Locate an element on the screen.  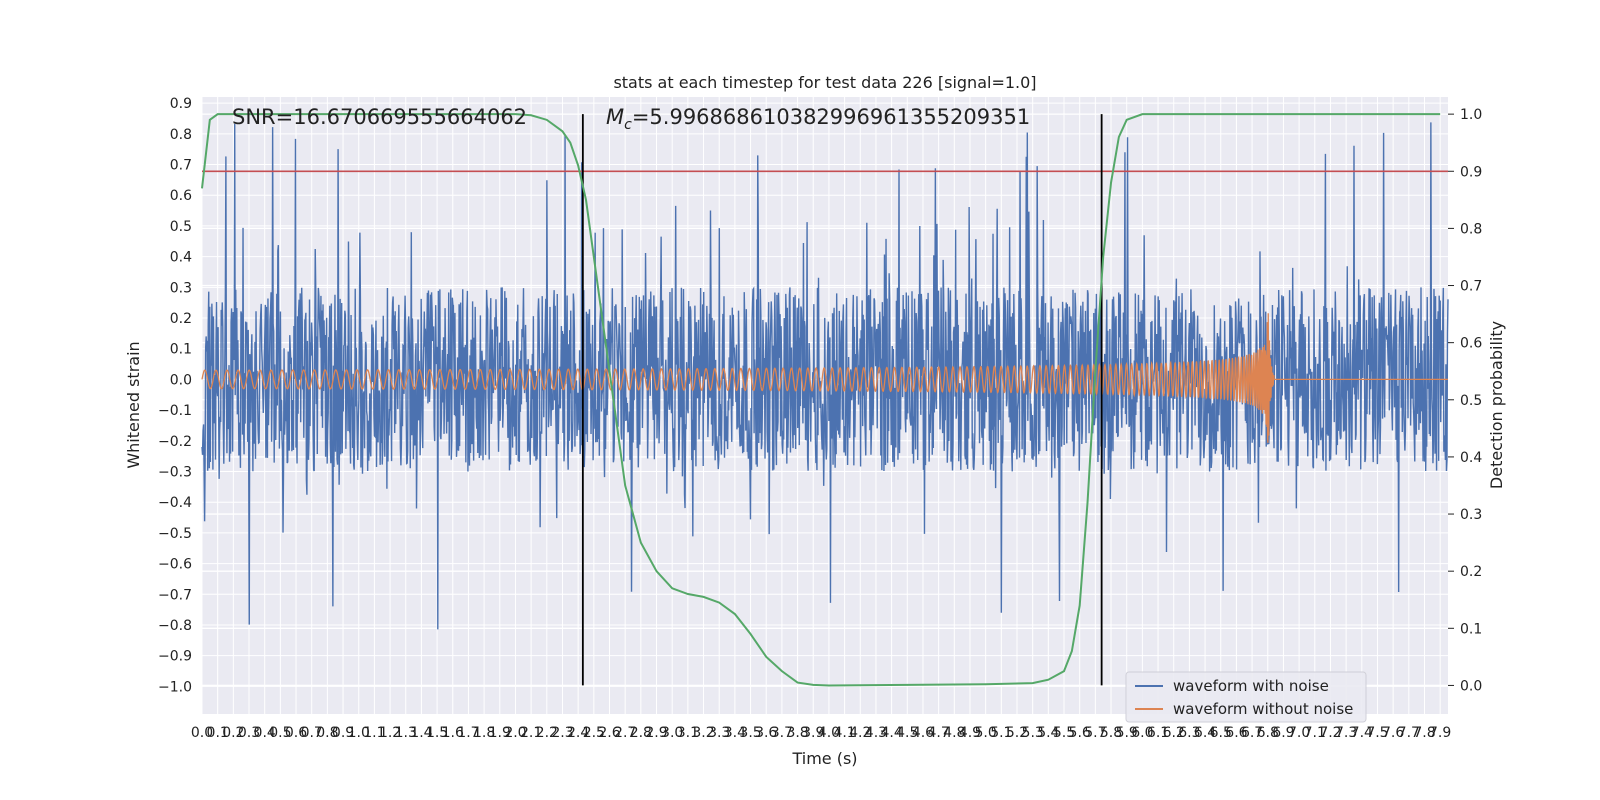
x-tick-label: 5.7 is located at coordinates (1095, 733).